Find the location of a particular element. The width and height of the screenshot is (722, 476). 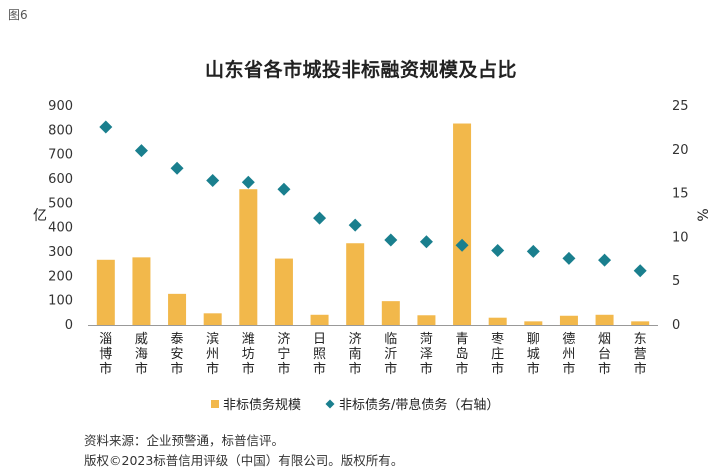

legend-marker-label: 非标债务/带息债务（右轴） is located at coordinates (419, 405).